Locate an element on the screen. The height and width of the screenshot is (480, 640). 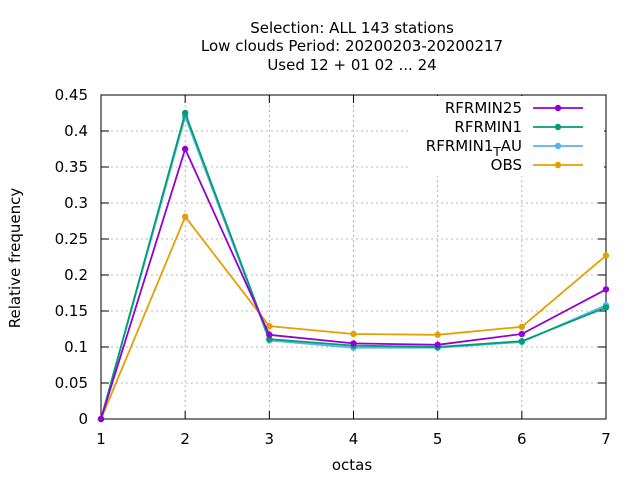
chart-title-line-1: Selection: ALL 143 stations is located at coordinates (352, 28).